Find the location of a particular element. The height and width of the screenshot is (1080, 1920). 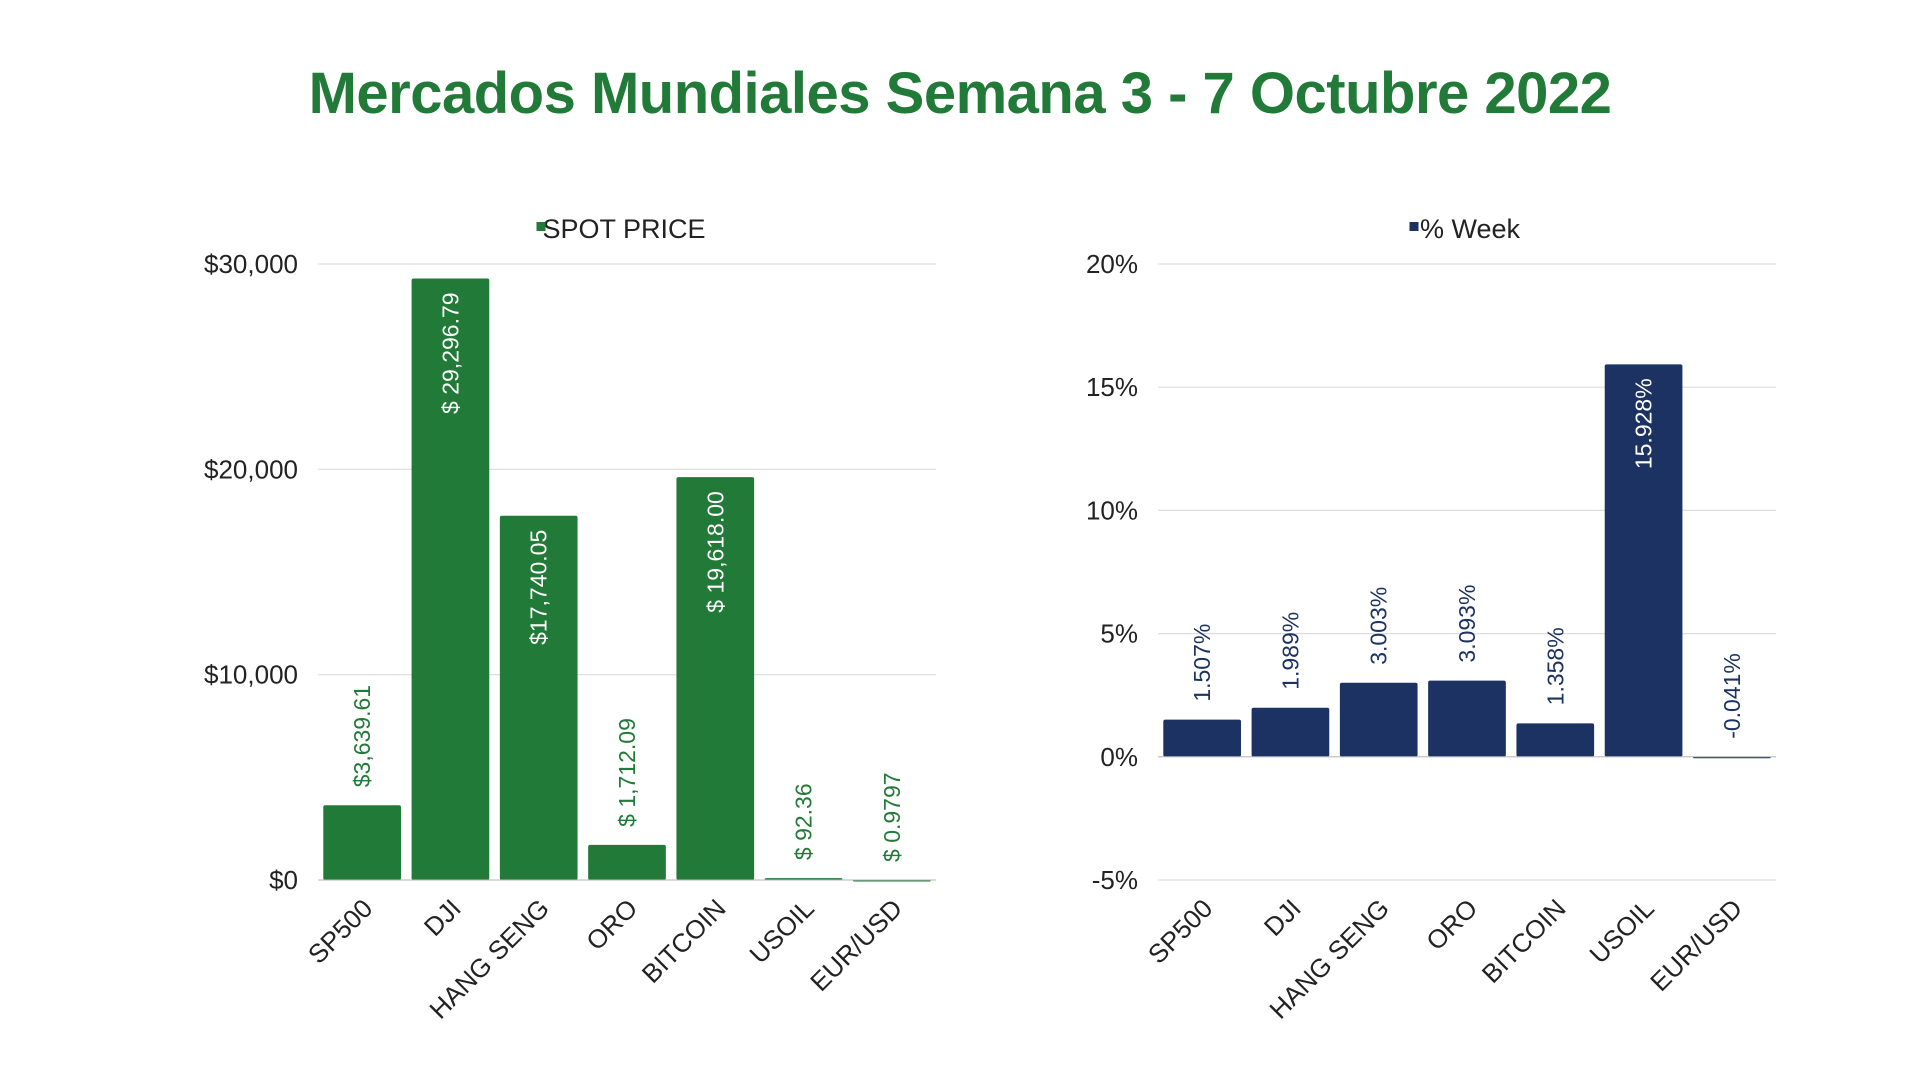

week-y-tick-label: -5% is located at coordinates (1115, 880).